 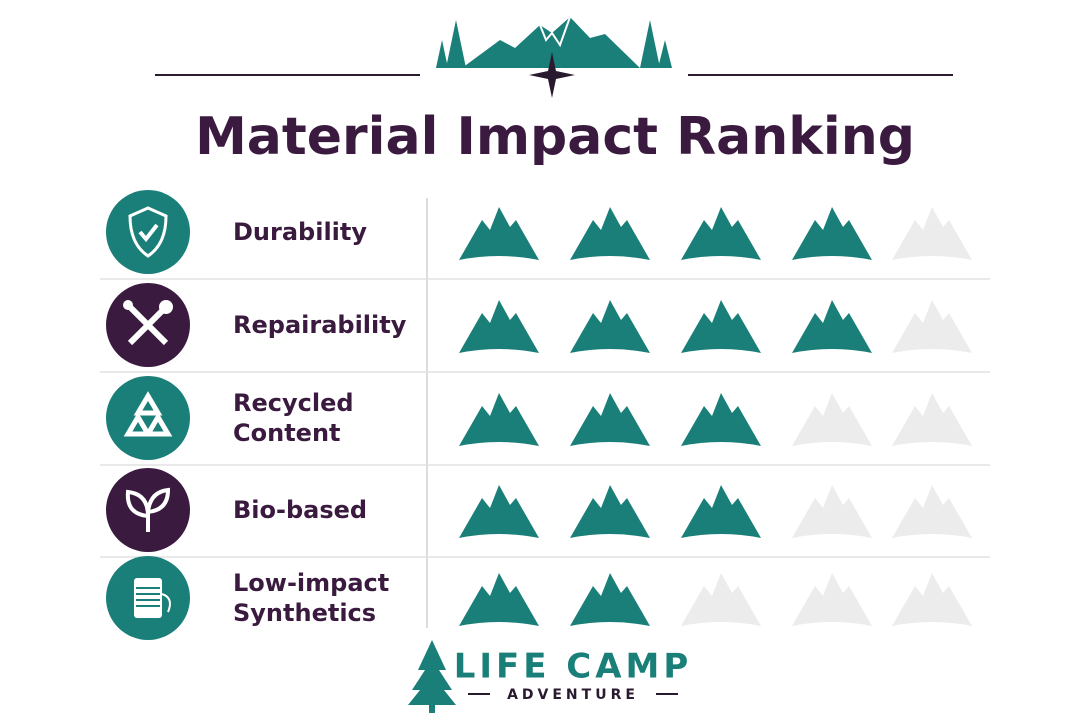 I want to click on row-label: Durability, so click(x=300, y=232).